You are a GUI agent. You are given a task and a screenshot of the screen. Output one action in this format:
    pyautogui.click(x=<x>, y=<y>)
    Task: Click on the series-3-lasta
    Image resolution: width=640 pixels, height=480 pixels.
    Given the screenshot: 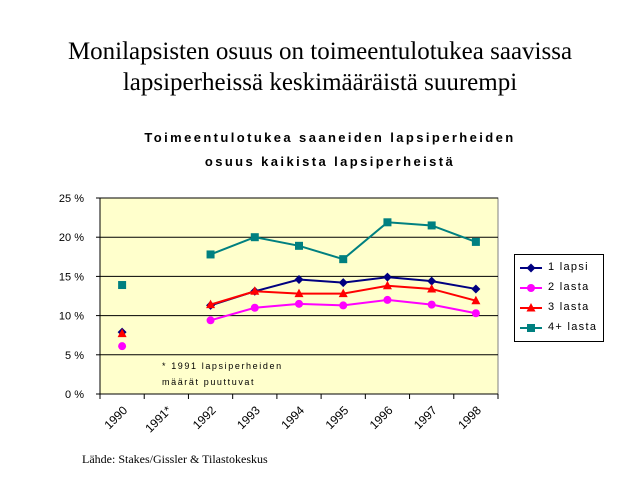 What is the action you would take?
    pyautogui.click(x=299, y=309)
    